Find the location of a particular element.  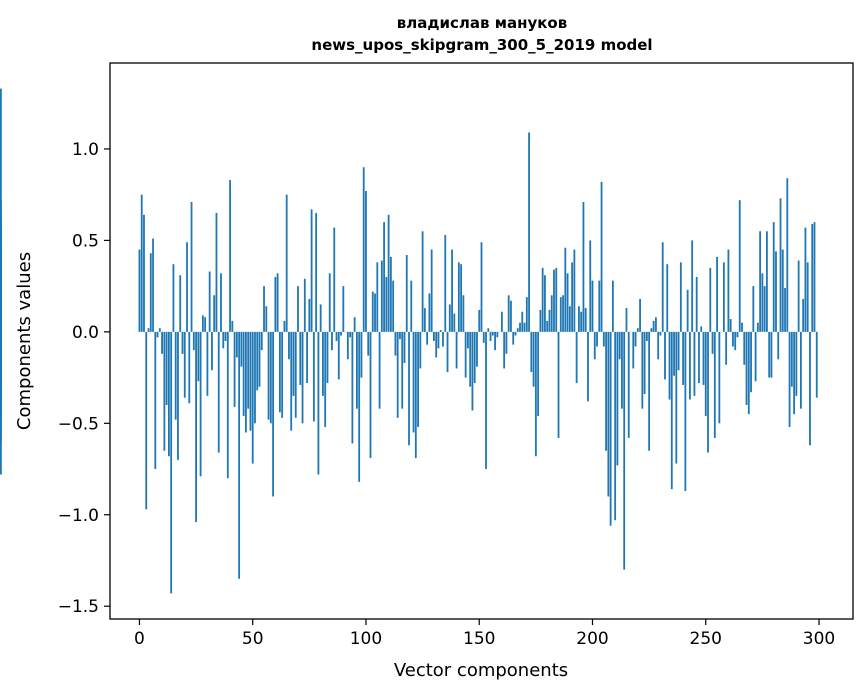

y-axis-label: Components values is located at coordinates (24, 341).